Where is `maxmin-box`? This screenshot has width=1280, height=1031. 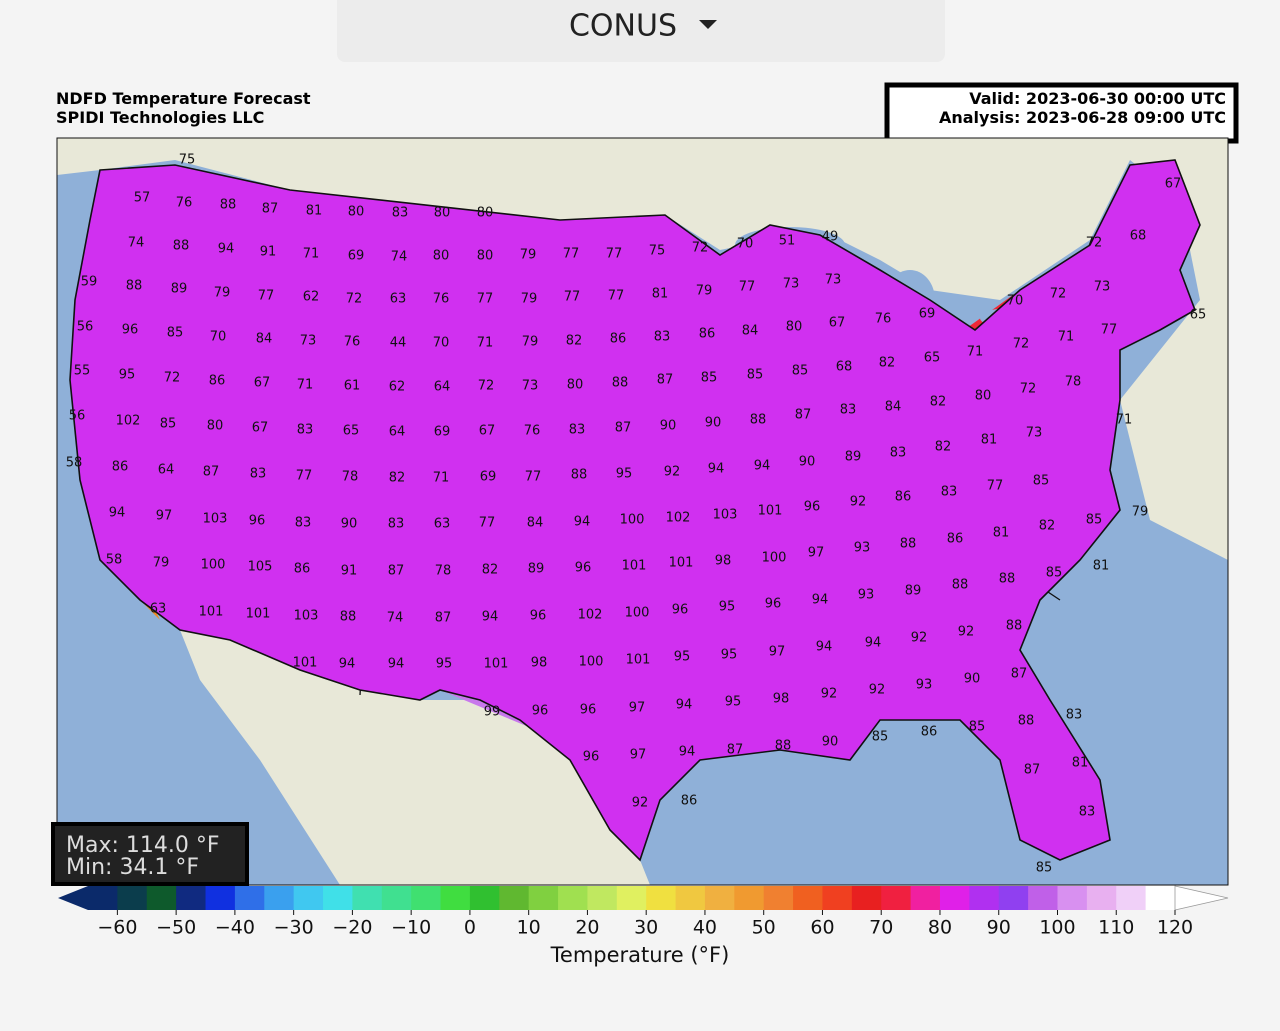 maxmin-box is located at coordinates (150, 854).